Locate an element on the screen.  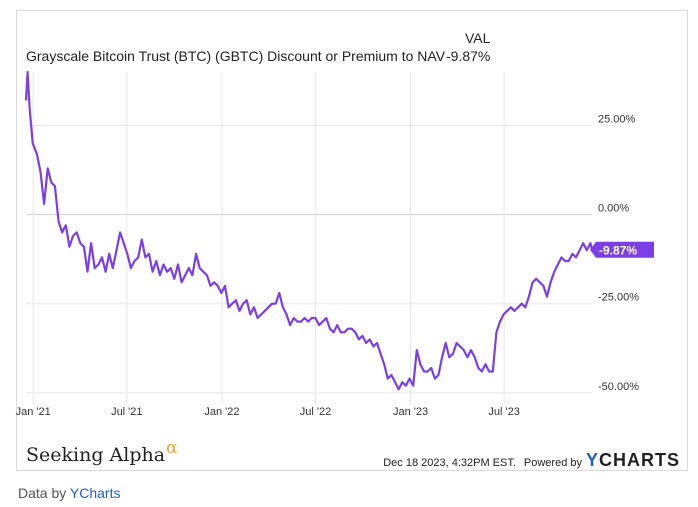
last-value-badge: -9.87% is located at coordinates (622, 249).